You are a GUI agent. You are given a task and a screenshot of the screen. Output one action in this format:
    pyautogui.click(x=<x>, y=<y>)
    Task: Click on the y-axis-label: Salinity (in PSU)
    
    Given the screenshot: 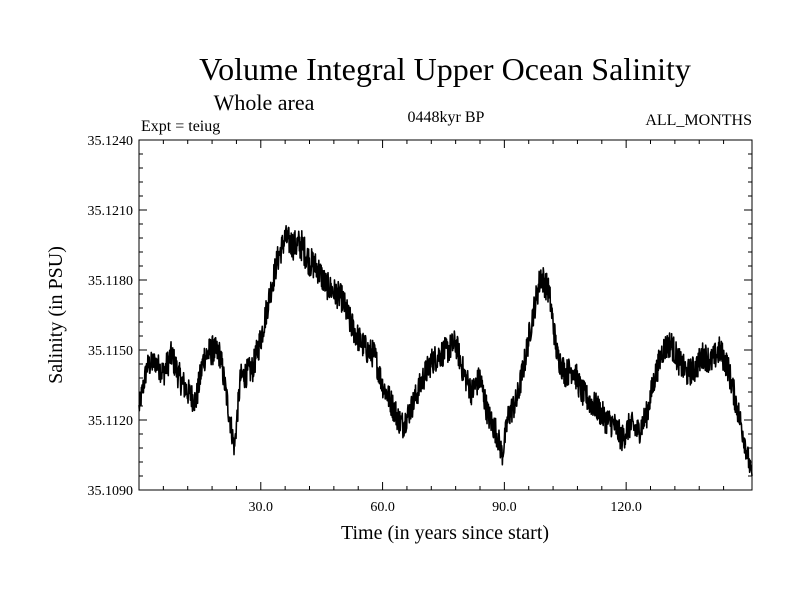 What is the action you would take?
    pyautogui.click(x=56, y=315)
    